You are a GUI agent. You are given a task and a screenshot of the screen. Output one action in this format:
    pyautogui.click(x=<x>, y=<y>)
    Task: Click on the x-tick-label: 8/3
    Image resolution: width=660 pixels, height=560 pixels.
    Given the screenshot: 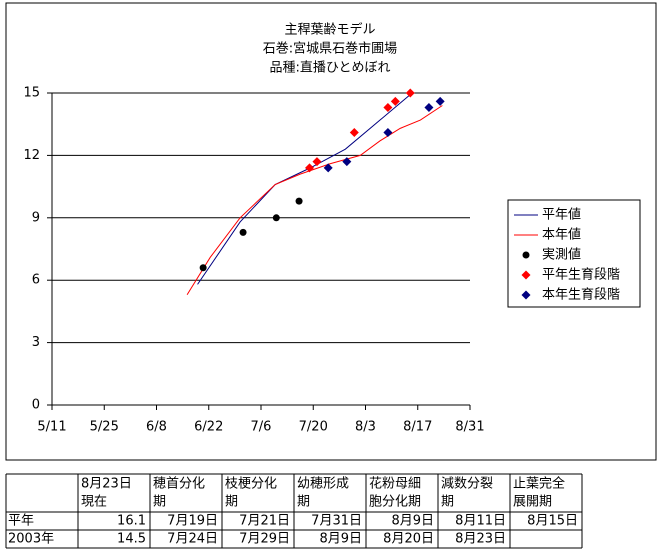 What is the action you would take?
    pyautogui.click(x=365, y=427)
    